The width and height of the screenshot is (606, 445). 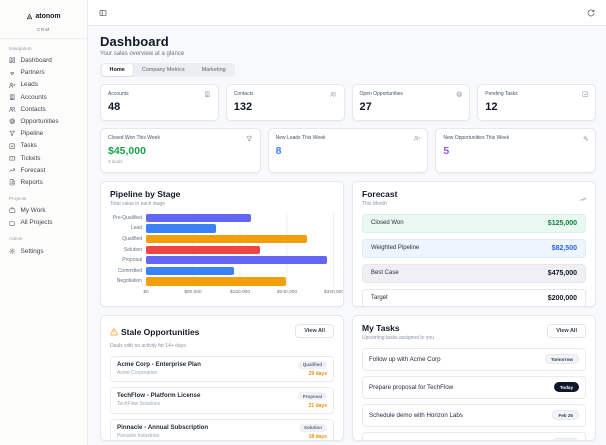 I want to click on stage-badge: Solution, so click(x=313, y=427).